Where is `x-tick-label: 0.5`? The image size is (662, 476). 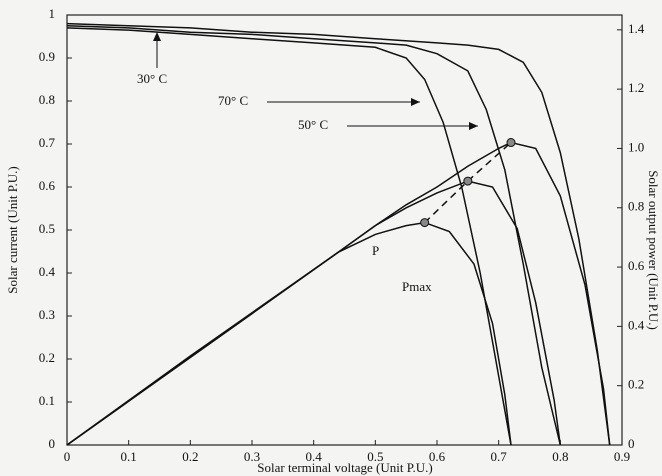 x-tick-label: 0.5 is located at coordinates (375, 456).